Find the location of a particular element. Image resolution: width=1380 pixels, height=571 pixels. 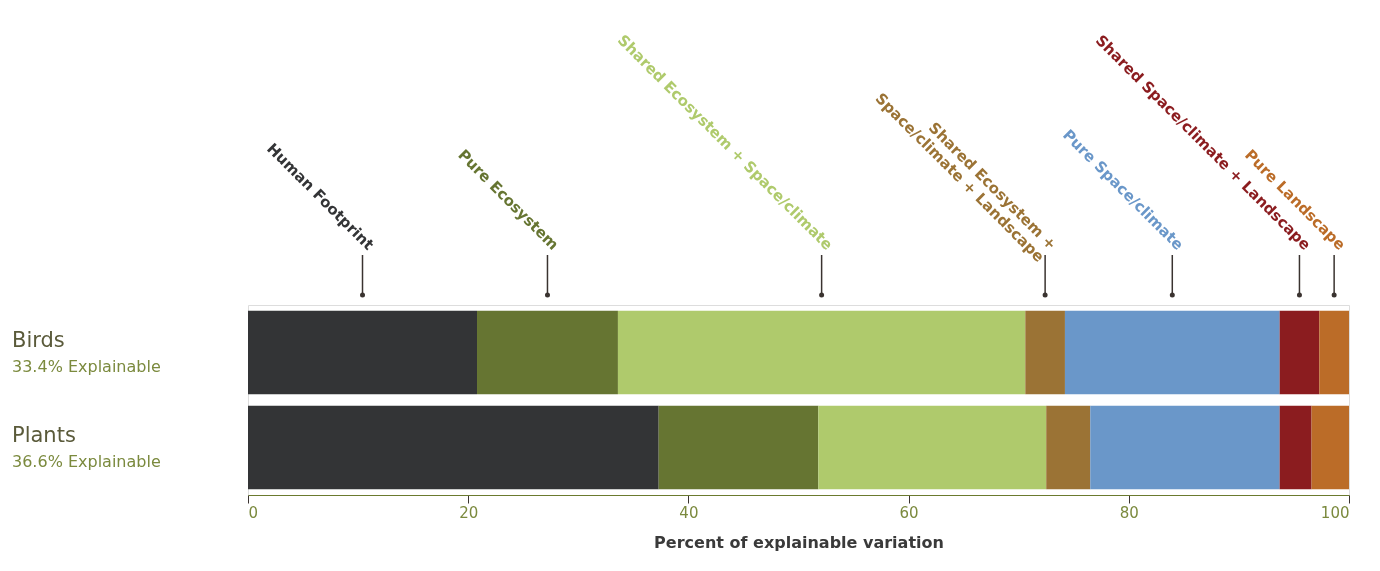

y-tick-label: Plants is located at coordinates (44, 434).